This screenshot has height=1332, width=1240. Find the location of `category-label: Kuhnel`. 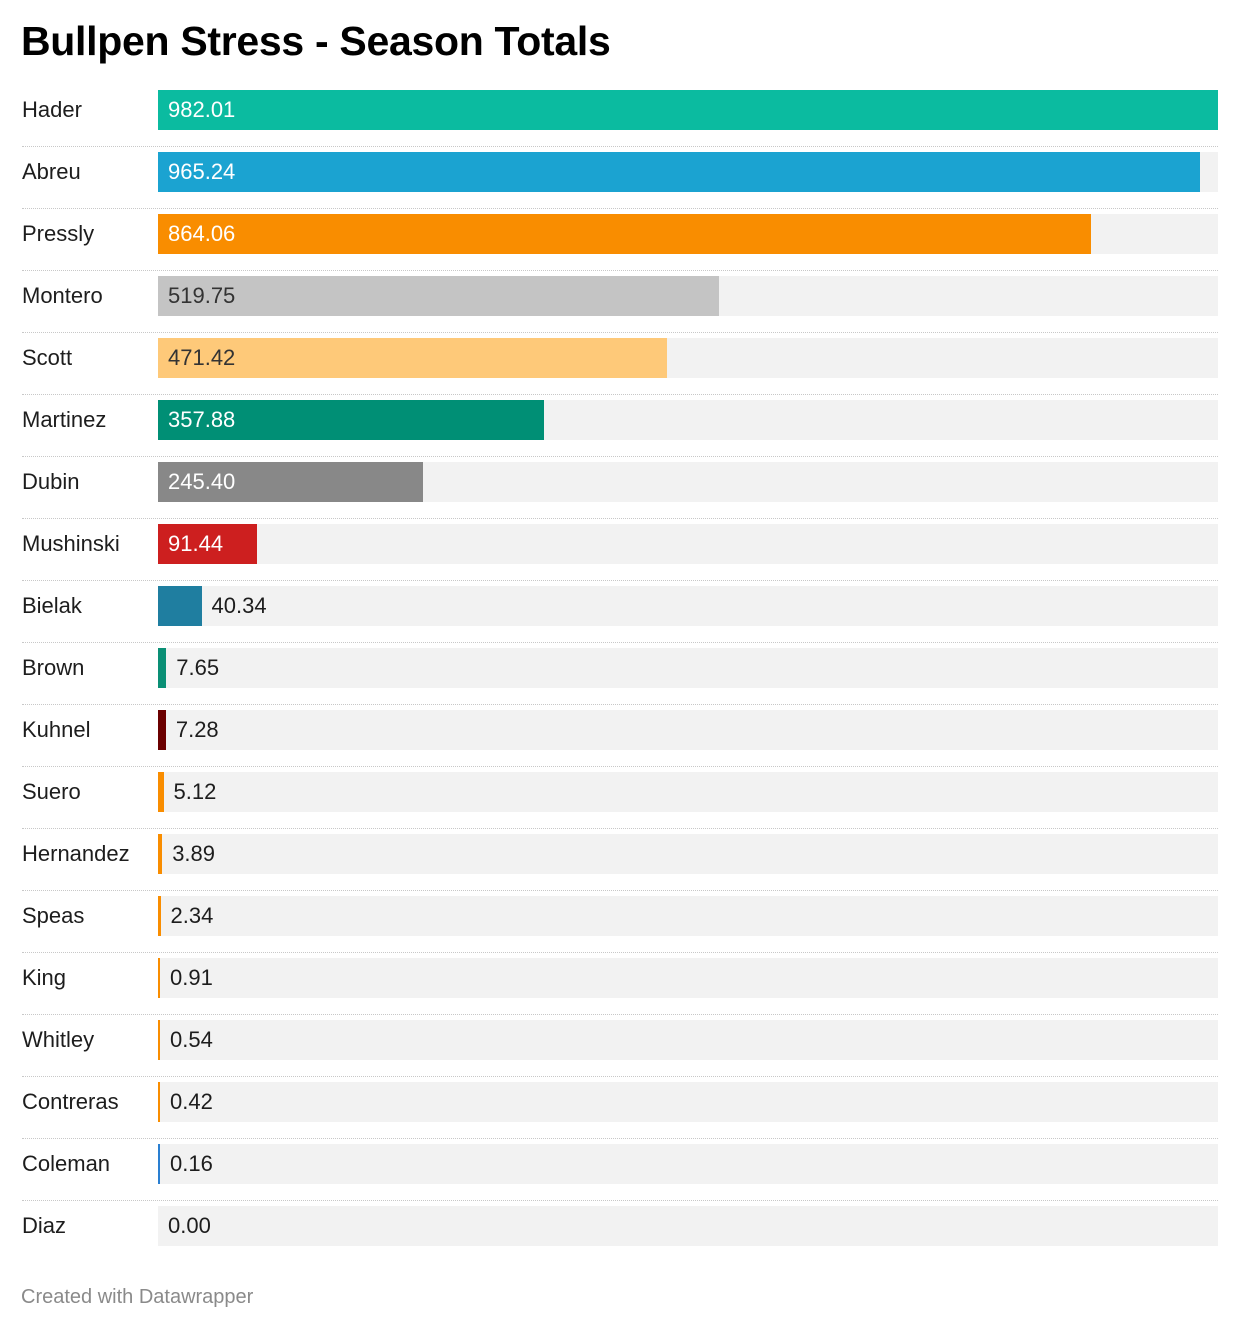

category-label: Kuhnel is located at coordinates (56, 729).